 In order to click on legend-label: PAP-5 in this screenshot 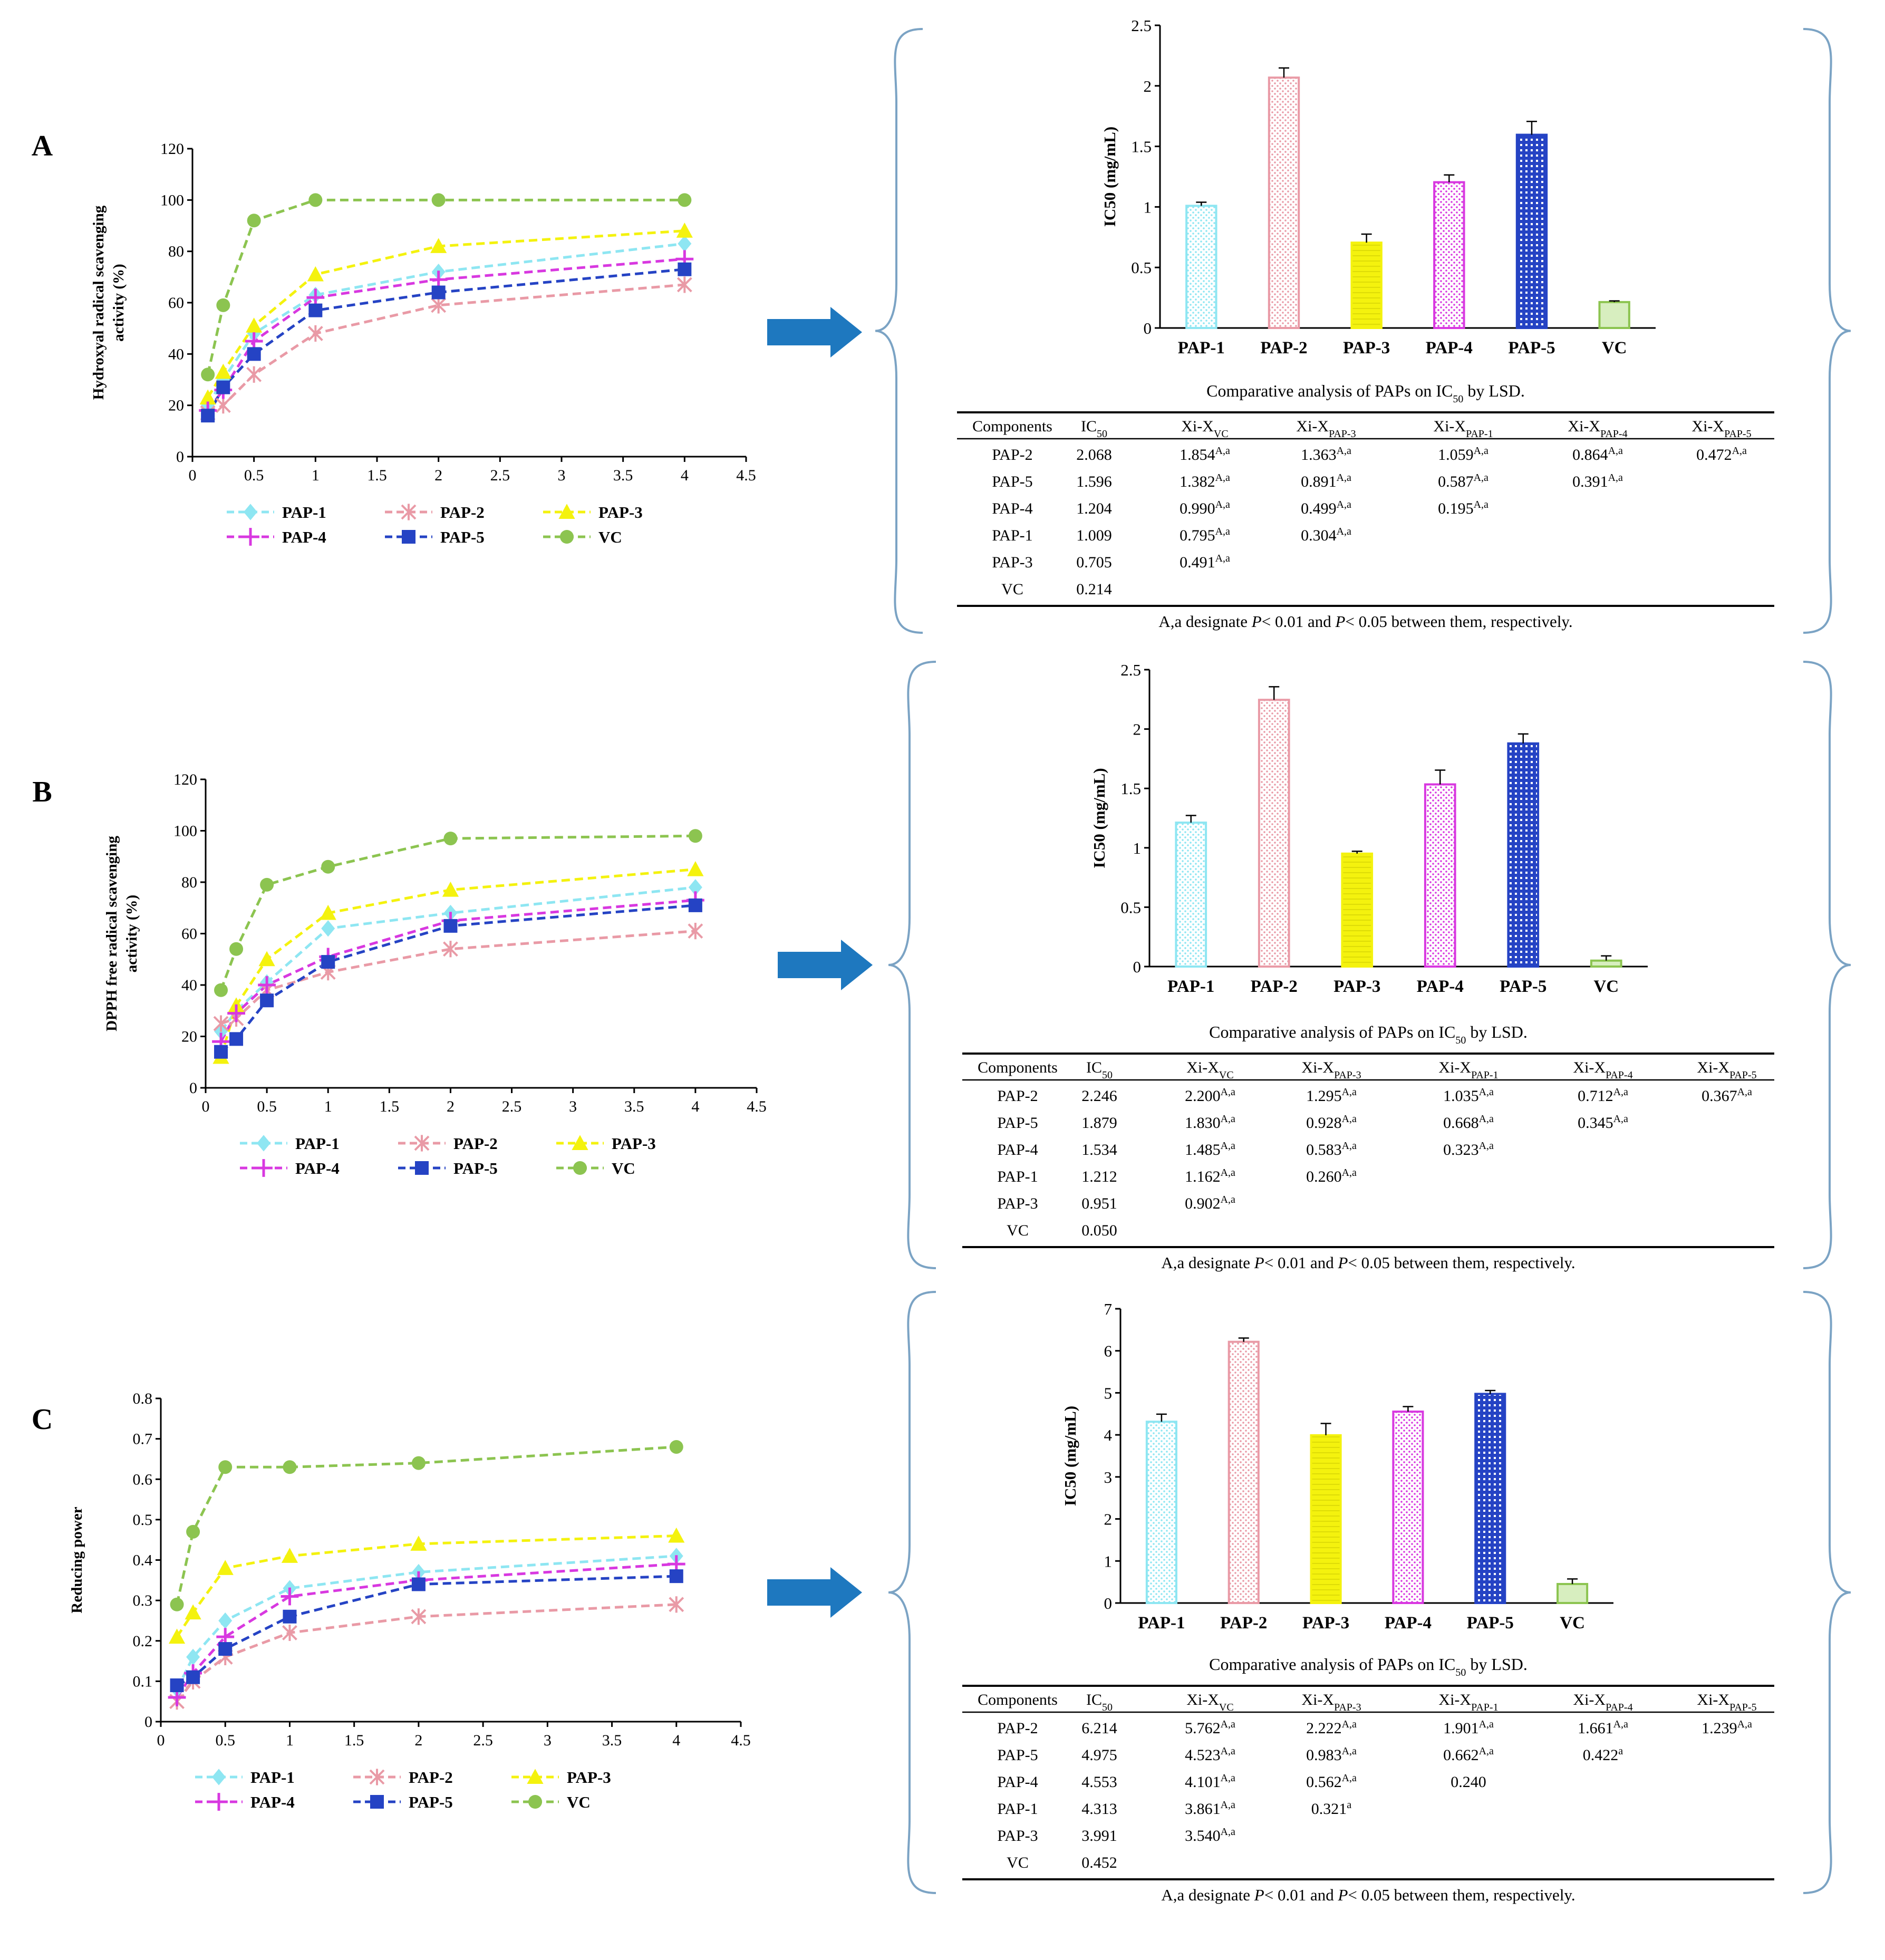, I will do `click(462, 537)`.